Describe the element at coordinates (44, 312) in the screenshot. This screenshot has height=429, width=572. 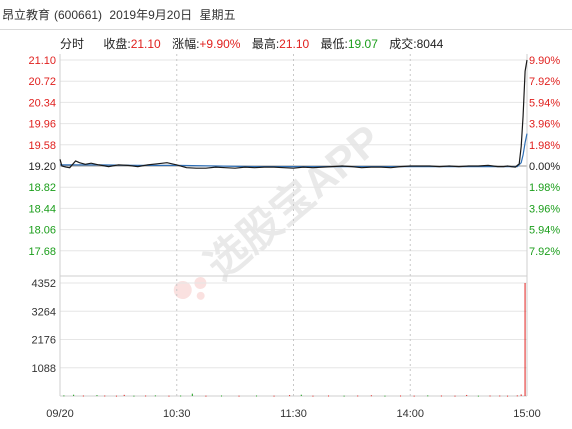
I see `volume-tick-label: 3264` at that location.